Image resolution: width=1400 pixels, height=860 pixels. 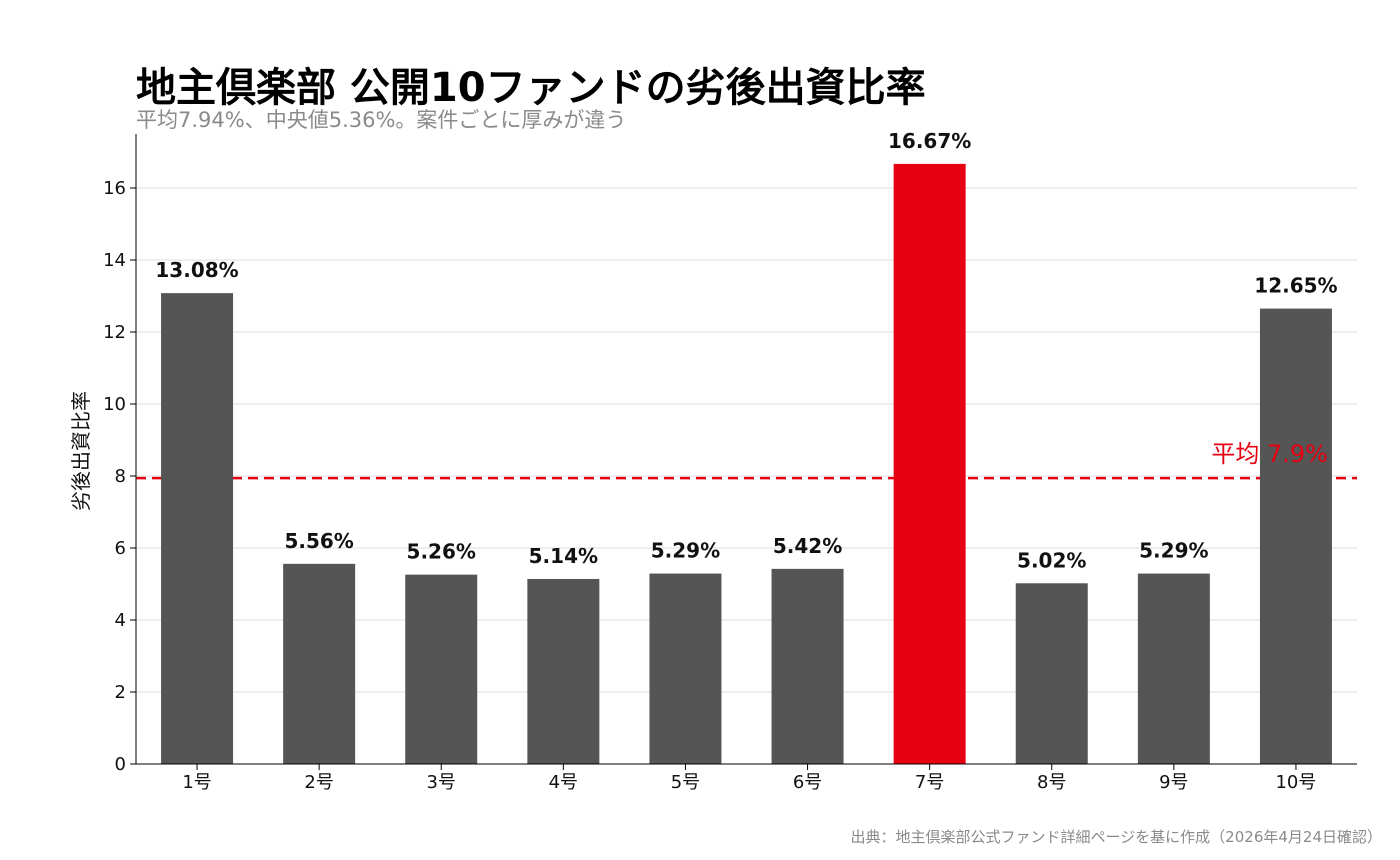 What do you see at coordinates (1051, 560) in the screenshot?
I see `data-label: 5.02%` at bounding box center [1051, 560].